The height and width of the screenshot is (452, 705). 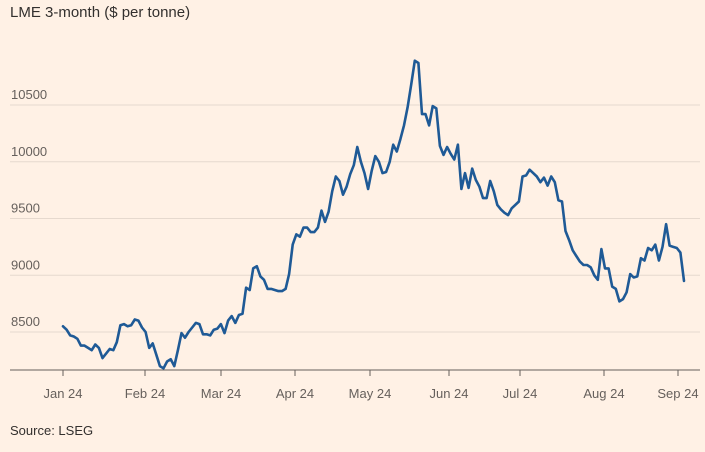 I want to click on x-tick-label: Jun 24, so click(x=448, y=393).